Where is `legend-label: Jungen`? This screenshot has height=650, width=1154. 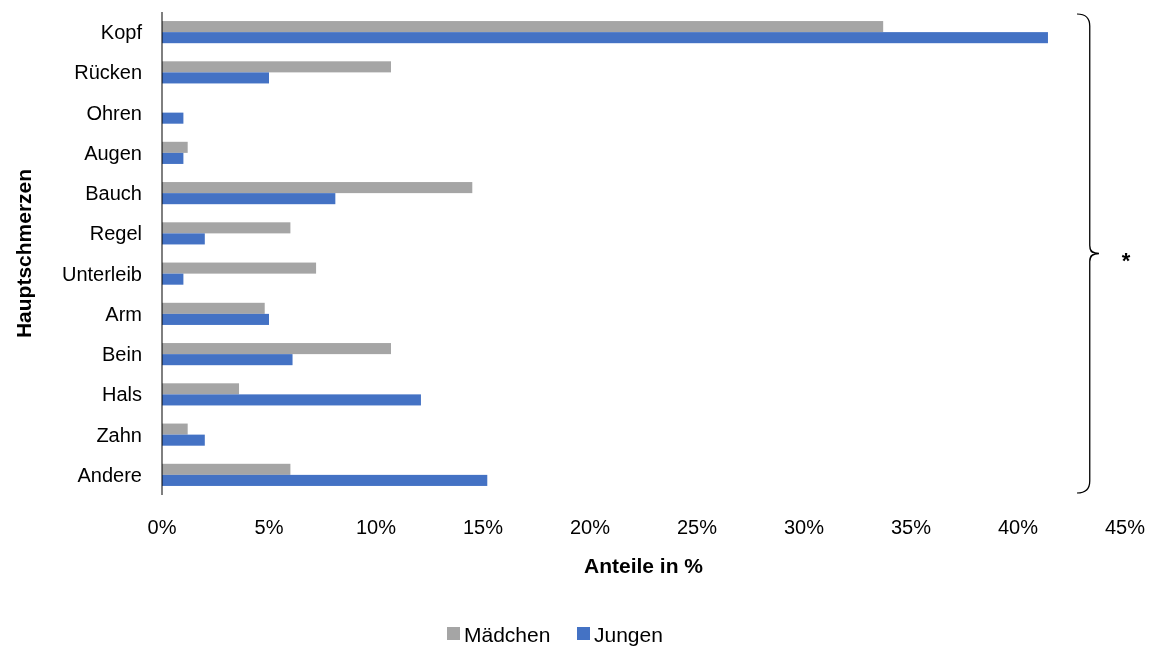
legend-label: Jungen is located at coordinates (628, 635).